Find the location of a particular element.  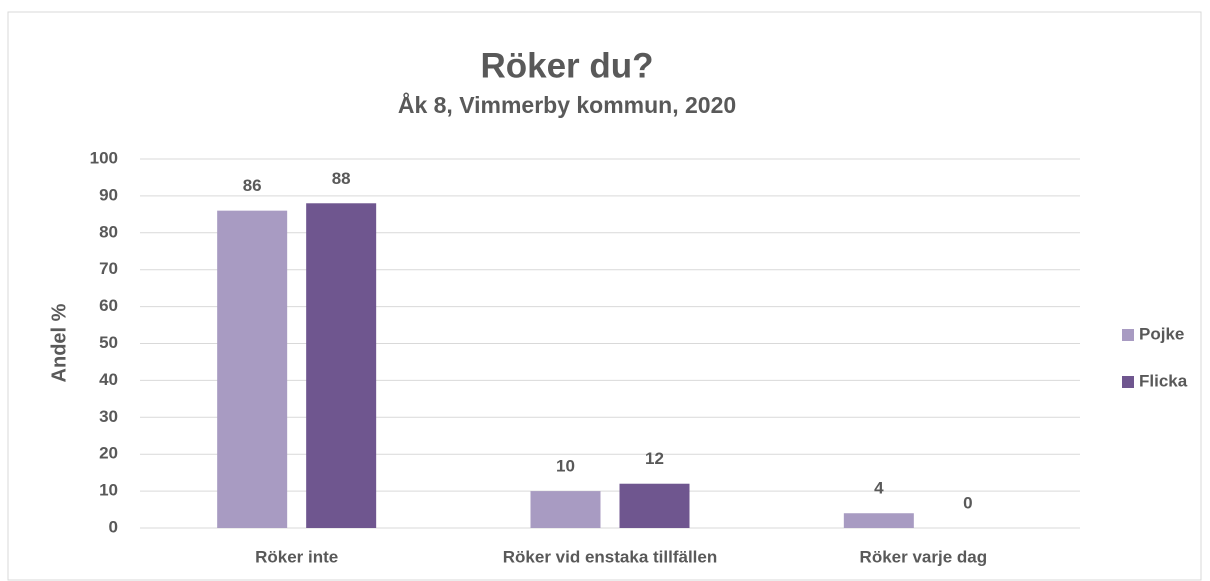

y-tick-label: 40 is located at coordinates (108, 379).